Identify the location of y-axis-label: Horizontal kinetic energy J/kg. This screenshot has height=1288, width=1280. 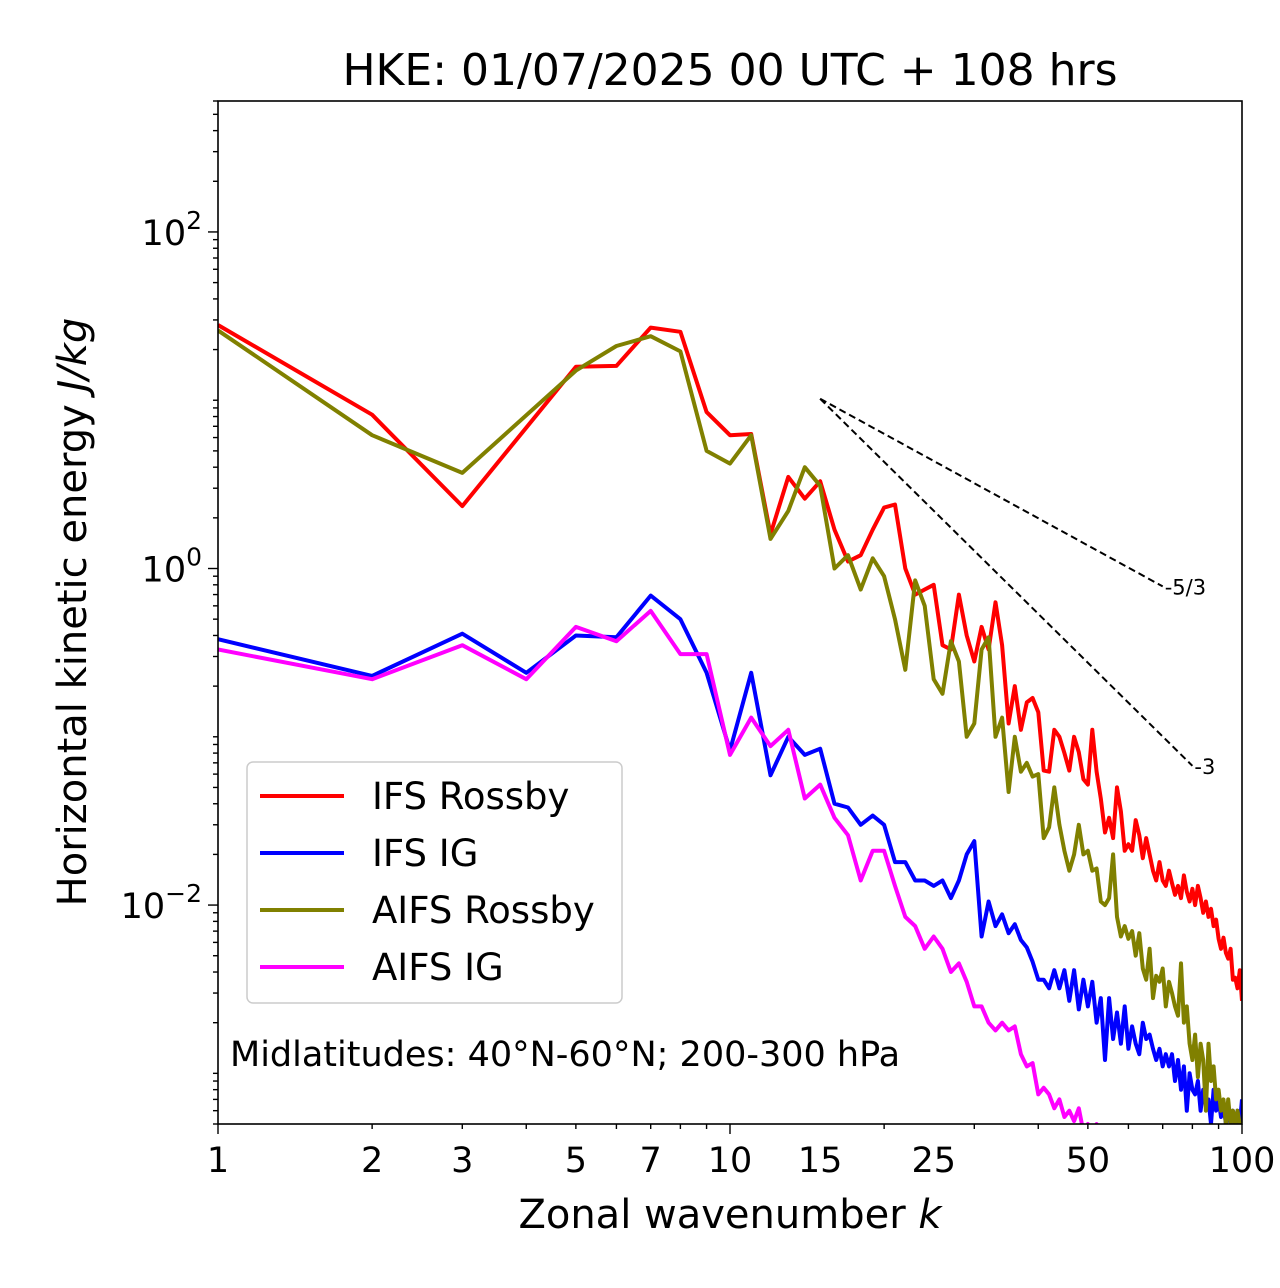
(73, 612).